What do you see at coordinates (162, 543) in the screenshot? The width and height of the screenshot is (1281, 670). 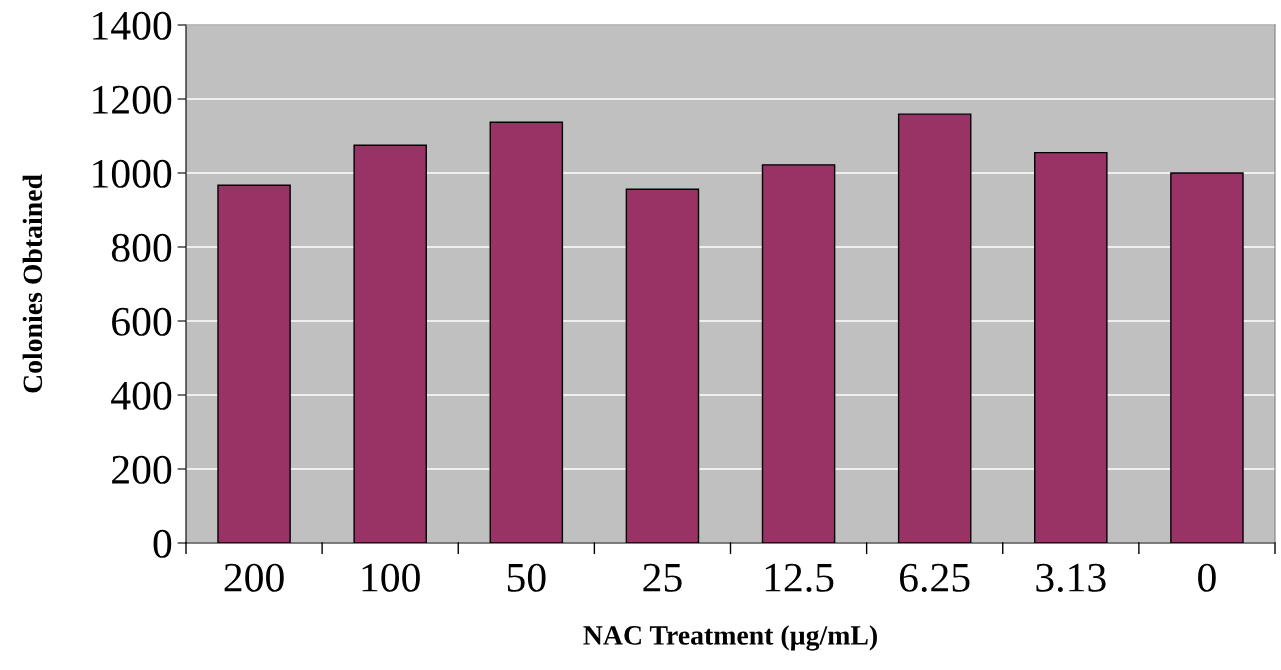 I see `y-tick-label: 0` at bounding box center [162, 543].